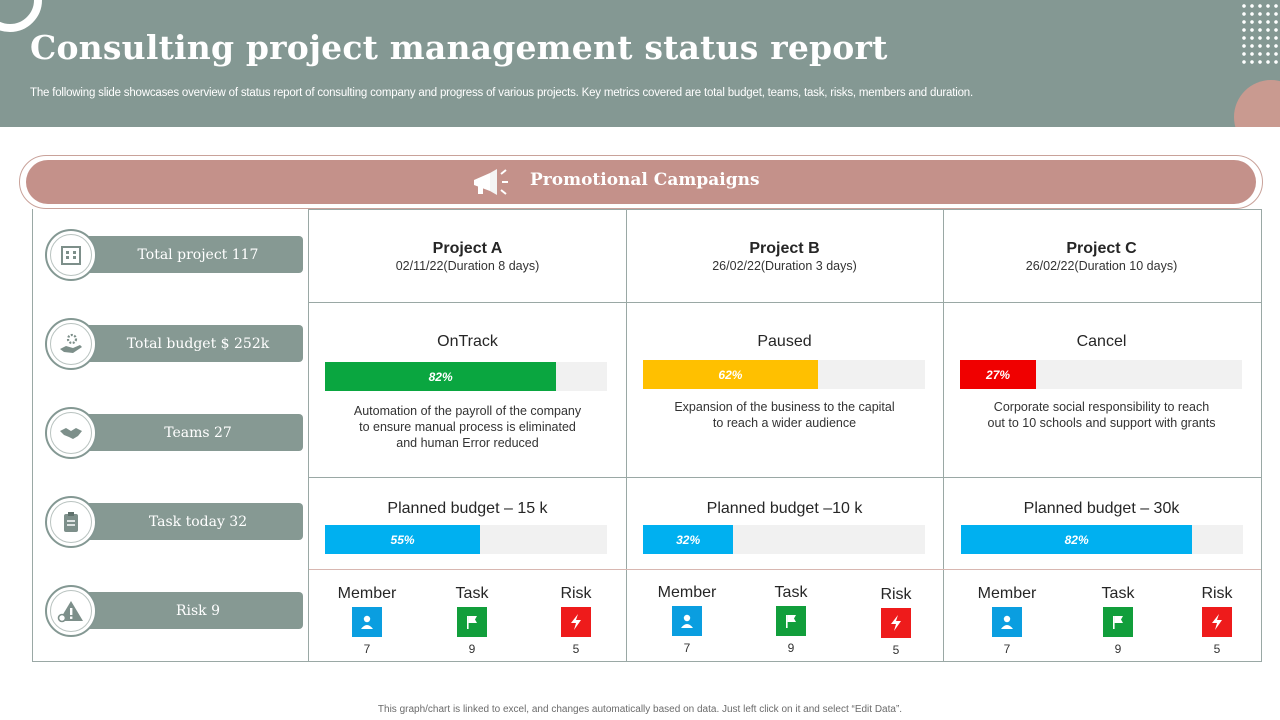  Describe the element at coordinates (191, 610) in the screenshot. I see `metric-label: Risk 9` at that location.